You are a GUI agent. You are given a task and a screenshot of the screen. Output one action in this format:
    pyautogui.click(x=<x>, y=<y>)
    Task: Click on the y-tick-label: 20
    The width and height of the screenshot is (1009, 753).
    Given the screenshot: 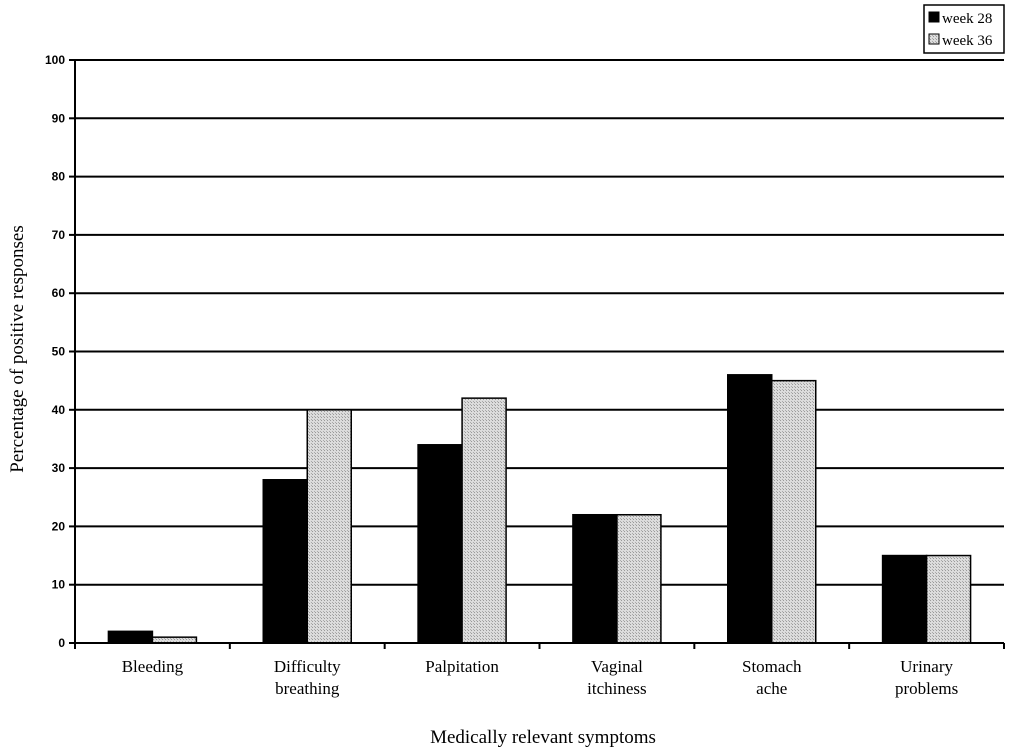 What is the action you would take?
    pyautogui.click(x=59, y=526)
    